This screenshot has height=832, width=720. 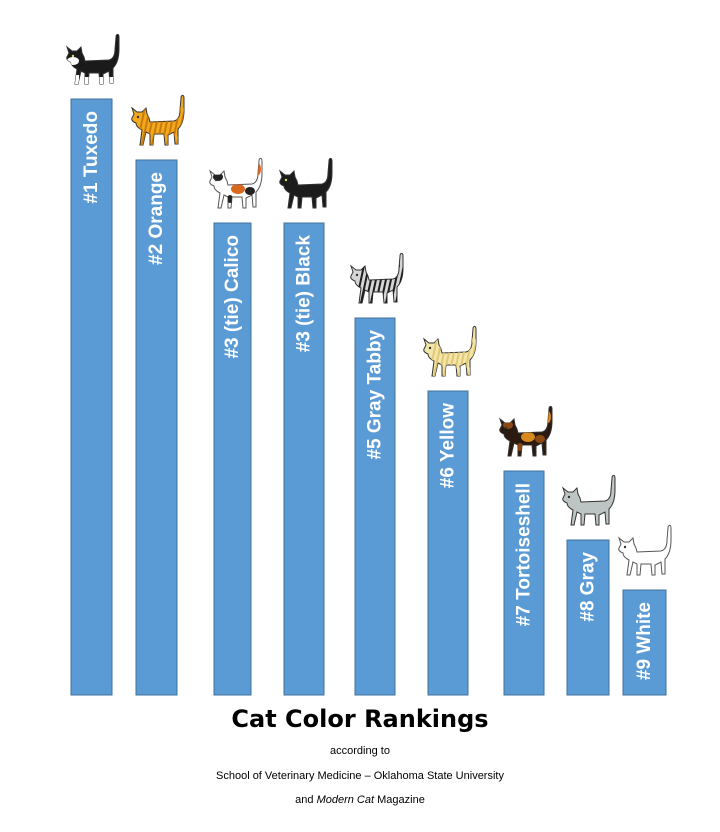 I want to click on white-cat-icon, so click(x=644, y=550).